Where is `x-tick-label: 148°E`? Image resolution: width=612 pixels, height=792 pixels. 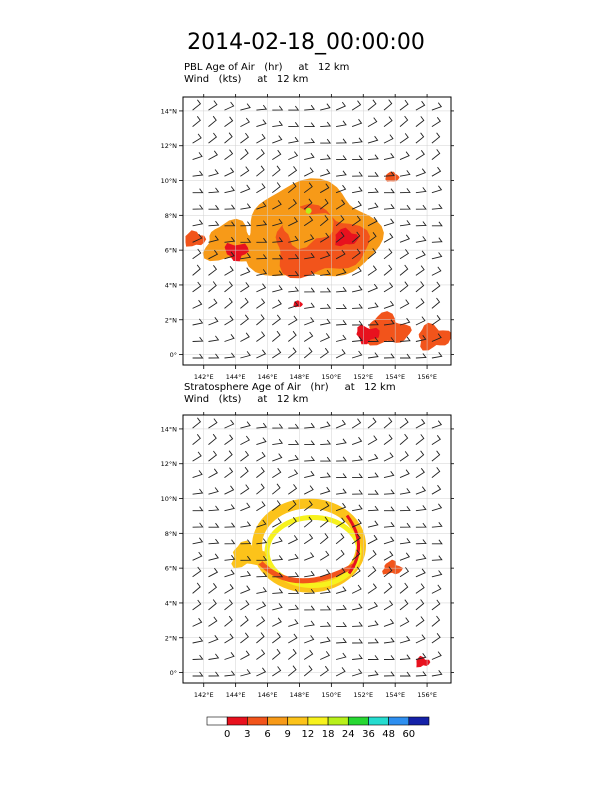
x-tick-label: 148°E is located at coordinates (300, 377).